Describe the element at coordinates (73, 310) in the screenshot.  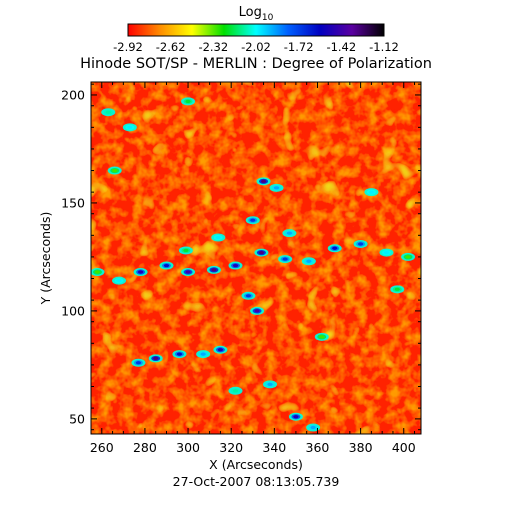
I see `y-tick-label: 100` at that location.